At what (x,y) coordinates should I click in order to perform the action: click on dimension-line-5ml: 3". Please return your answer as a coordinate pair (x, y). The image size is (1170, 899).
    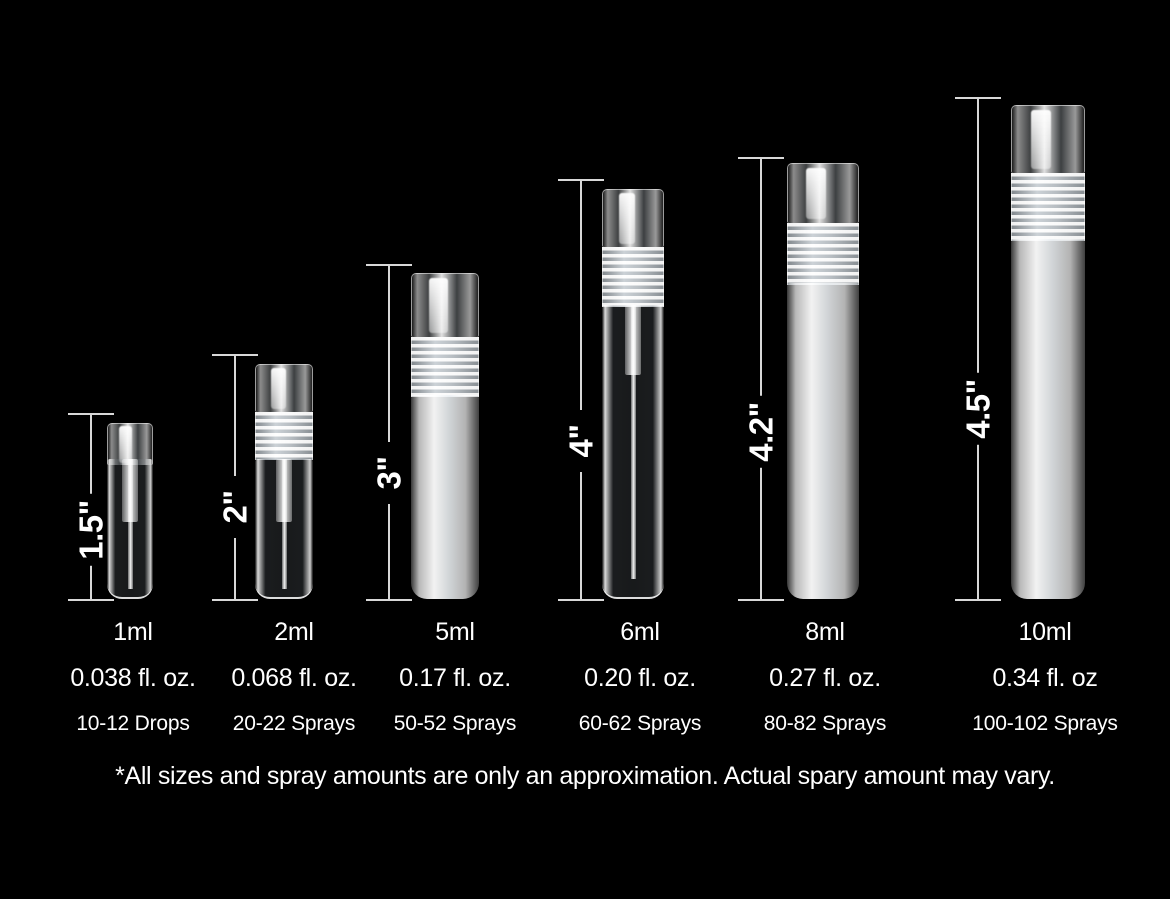
    Looking at the image, I should click on (389, 432).